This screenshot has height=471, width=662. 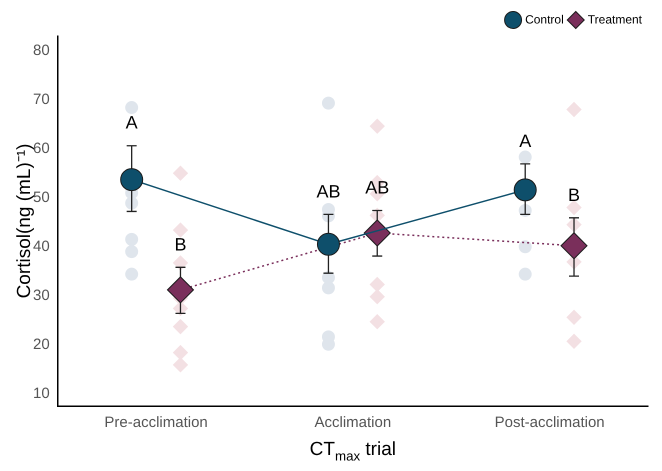 I want to click on y-tick-label: 40, so click(x=41, y=246).